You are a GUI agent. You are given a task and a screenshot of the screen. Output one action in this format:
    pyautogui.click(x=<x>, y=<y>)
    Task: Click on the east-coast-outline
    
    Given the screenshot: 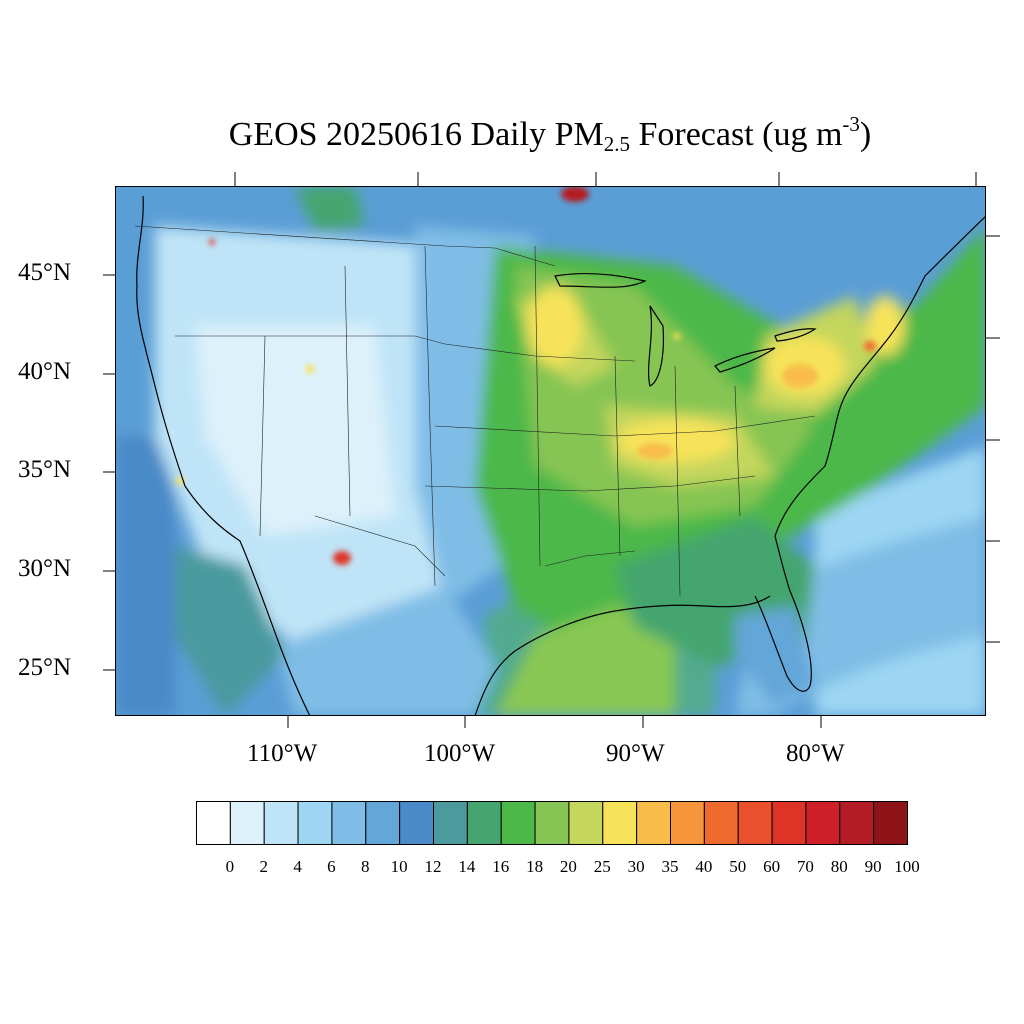 What is the action you would take?
    pyautogui.click(x=880, y=376)
    